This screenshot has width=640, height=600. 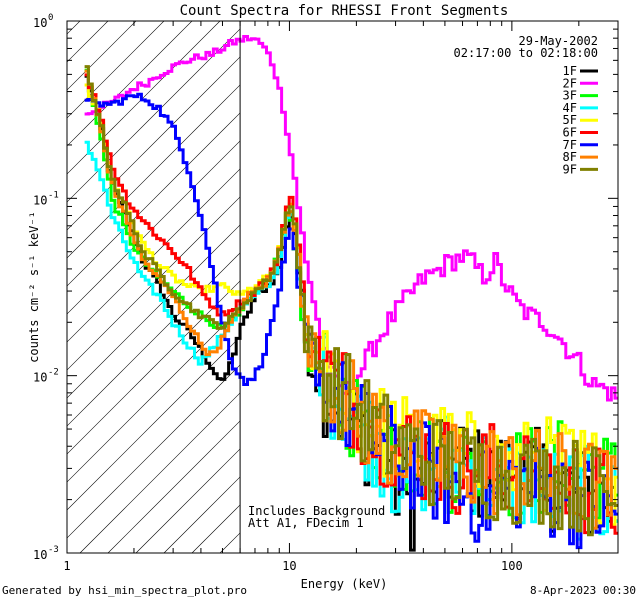 What do you see at coordinates (570, 133) in the screenshot?
I see `legend-label-6F: 6F` at bounding box center [570, 133].